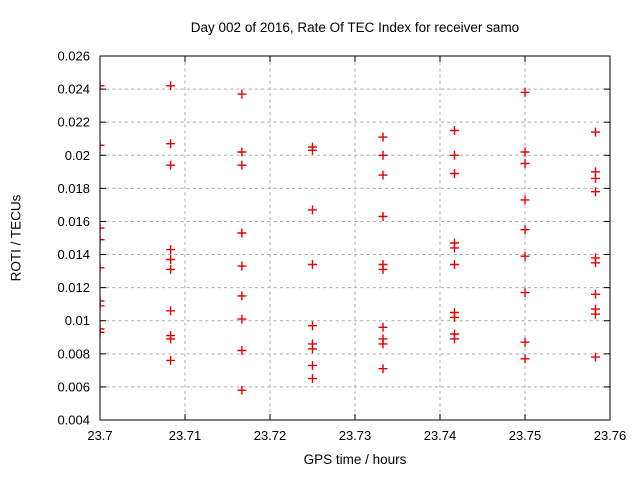 The image size is (640, 480). I want to click on y-tick-label: 0.02, so click(77, 155).